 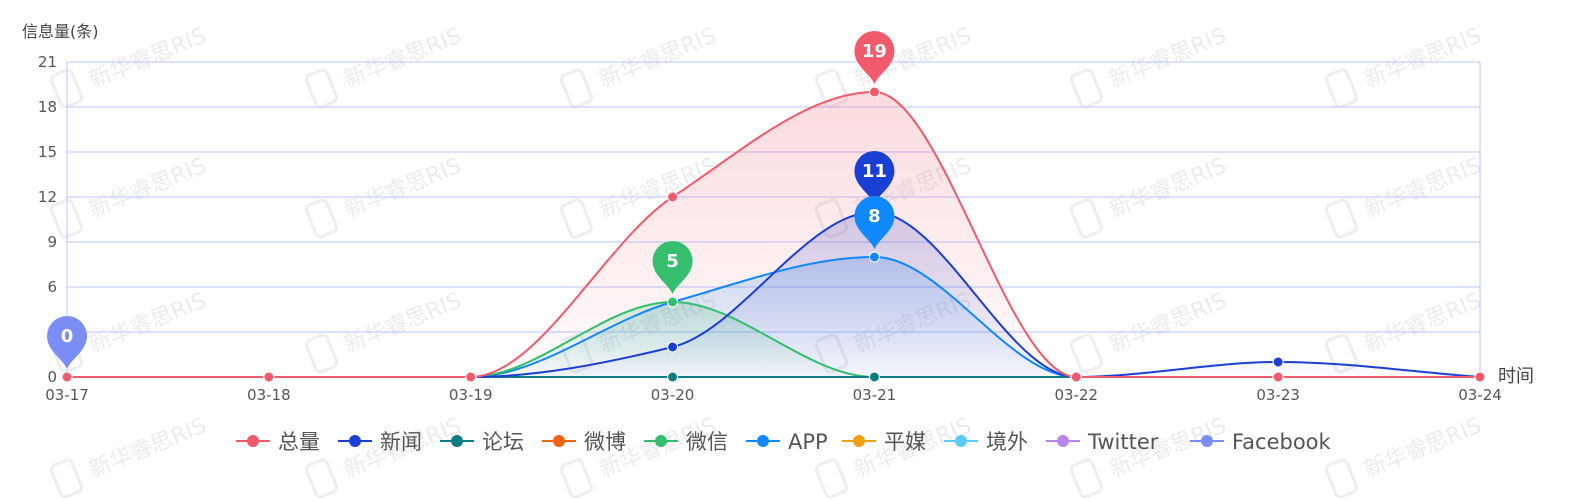 I want to click on point-论坛-03-21, so click(x=874, y=377).